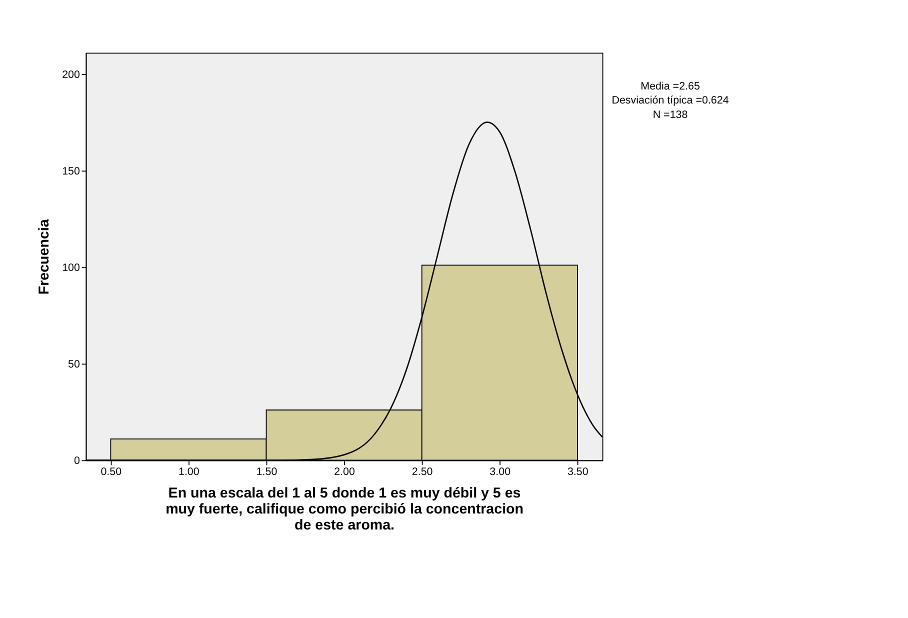 The width and height of the screenshot is (908, 618). I want to click on text: N =138, so click(670, 114).